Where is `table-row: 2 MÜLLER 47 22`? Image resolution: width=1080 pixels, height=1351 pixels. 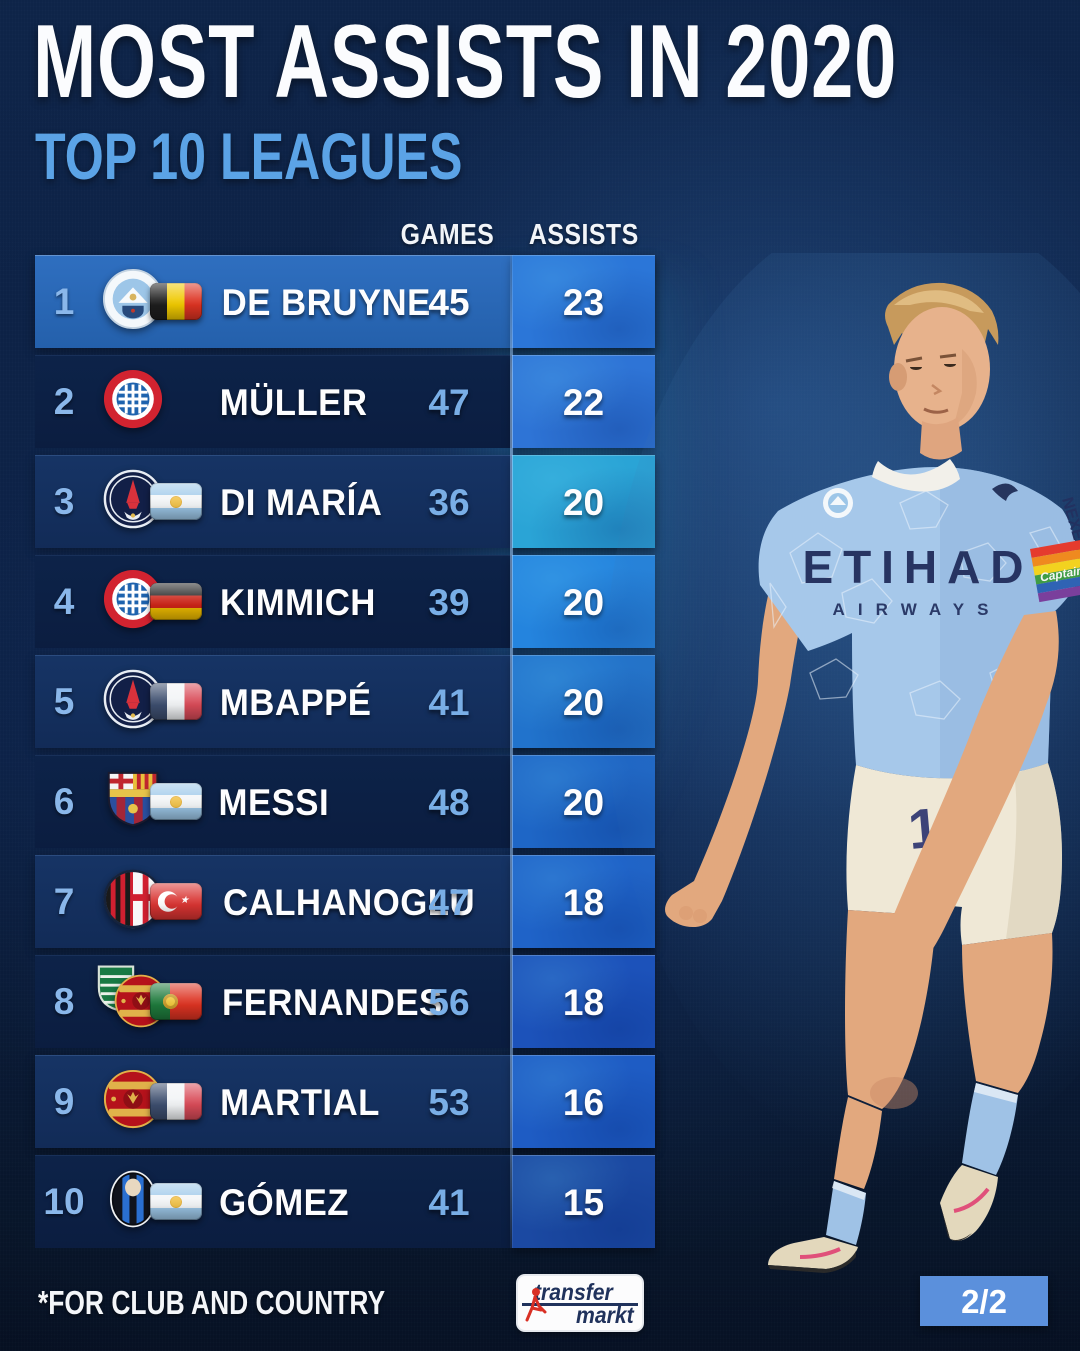 table-row: 2 MÜLLER 47 22 is located at coordinates (345, 401).